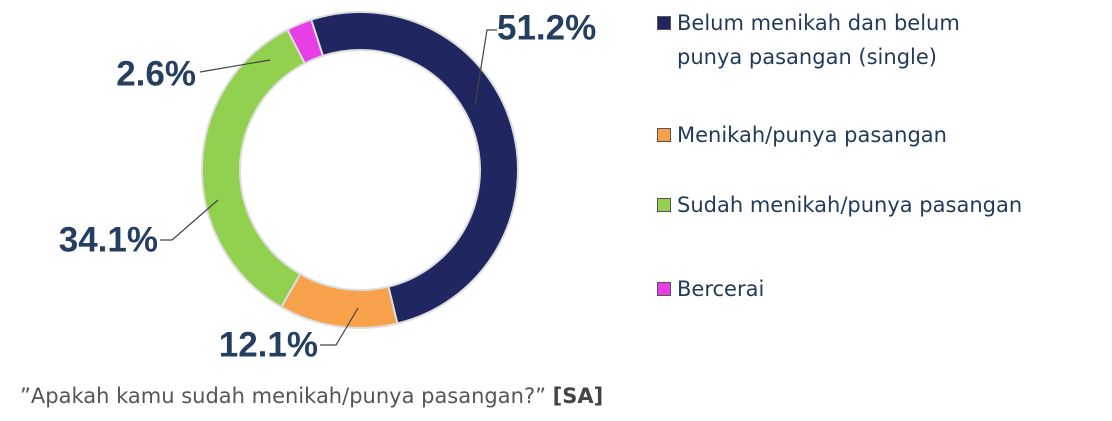 The width and height of the screenshot is (1112, 421). I want to click on legend-item: Sudah menikah/punya pasangan, so click(839, 205).